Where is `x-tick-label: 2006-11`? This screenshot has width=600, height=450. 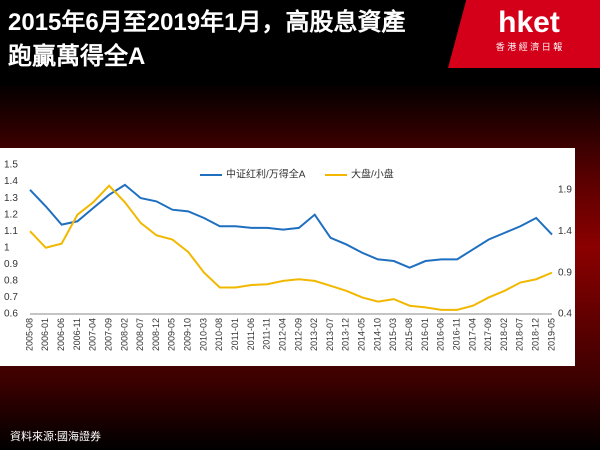 x-tick-label: 2006-11 is located at coordinates (77, 334).